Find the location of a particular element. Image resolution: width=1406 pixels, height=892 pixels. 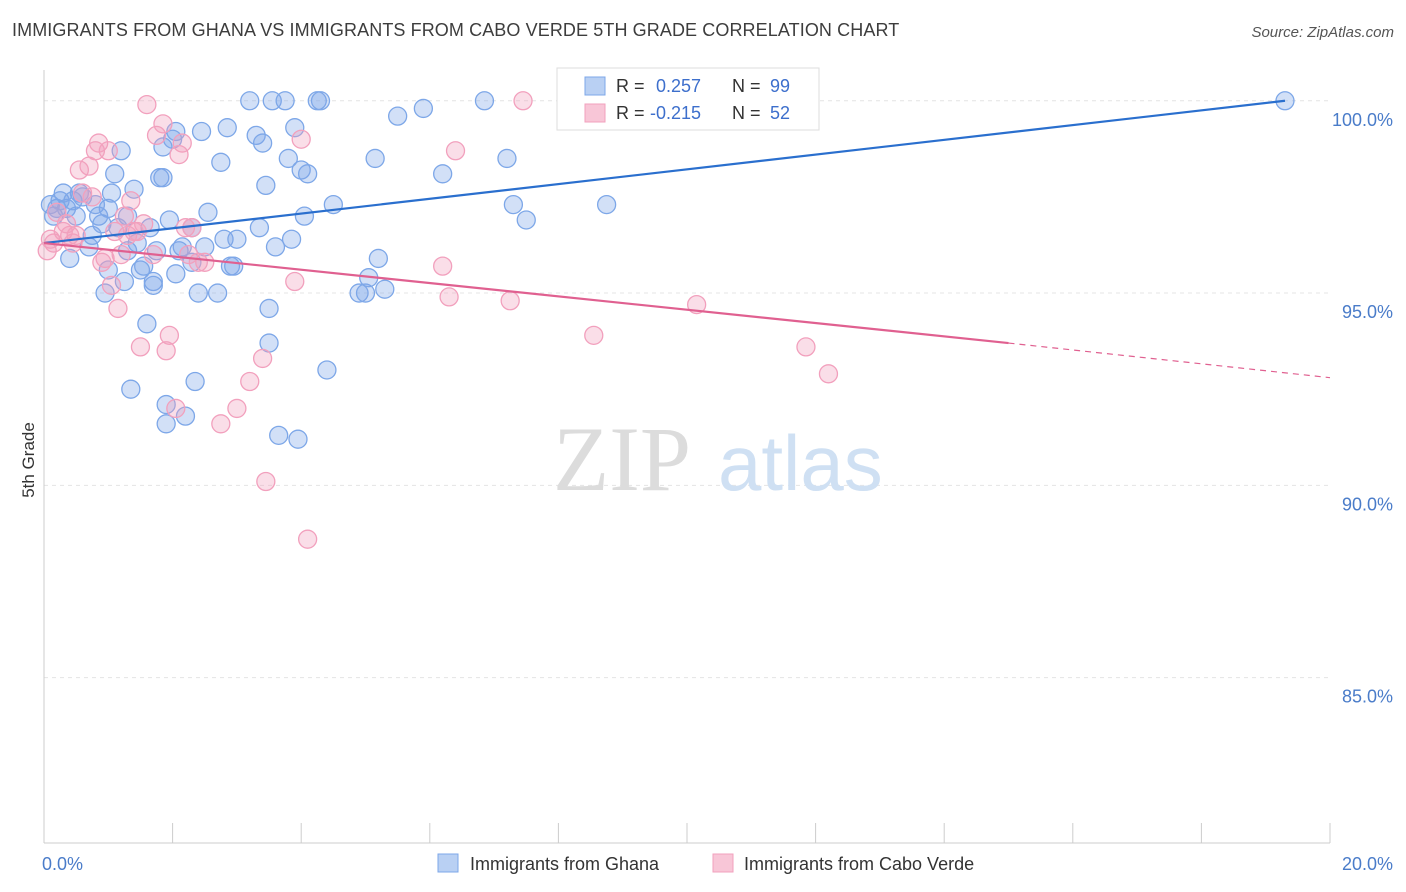

x-tick-label: 0.0% is located at coordinates (62, 864).